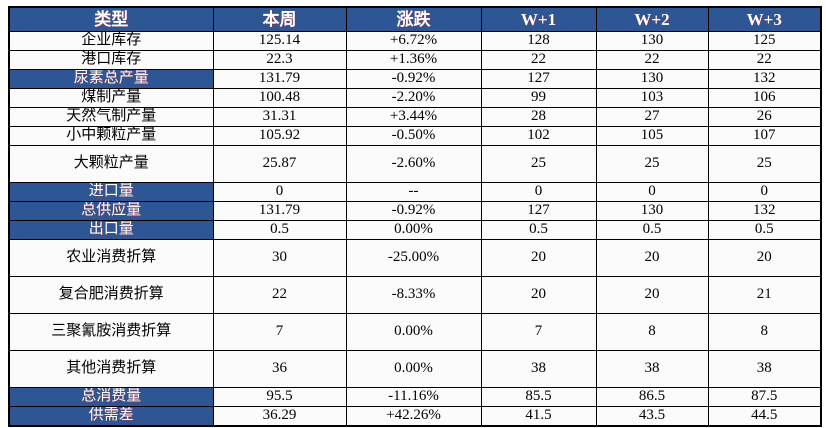 The height and width of the screenshot is (428, 826). I want to click on table-row-natural-gas-output: 天然气制产量 31.31 +3.44% 28 27 26, so click(415, 117).